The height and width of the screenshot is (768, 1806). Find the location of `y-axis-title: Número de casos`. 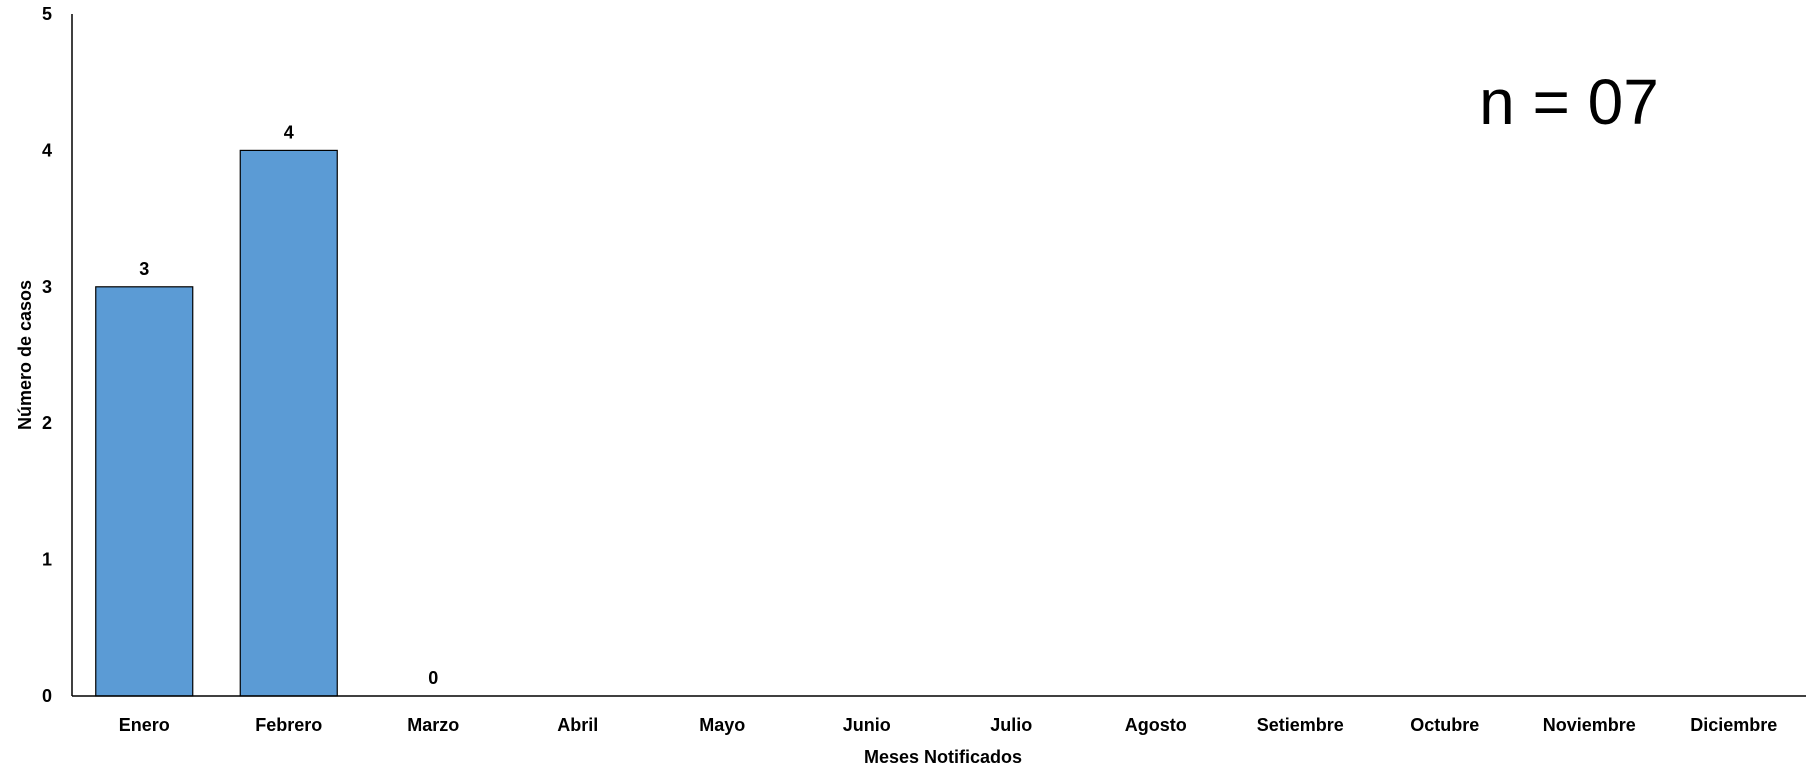

y-axis-title: Número de casos is located at coordinates (25, 355).